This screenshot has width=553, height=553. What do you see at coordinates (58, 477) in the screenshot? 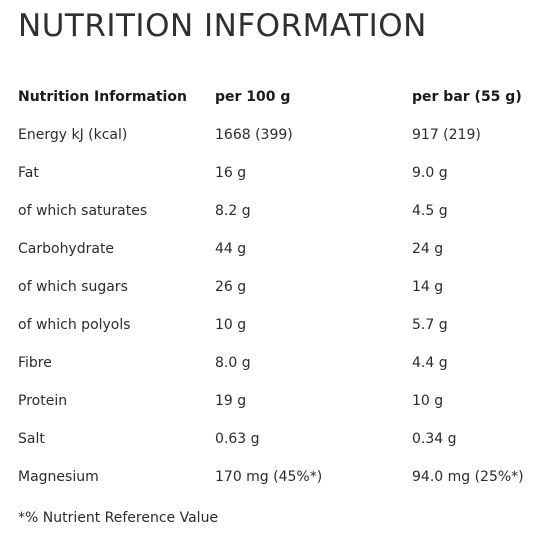
I see `nutrient-name: Magnesium` at bounding box center [58, 477].